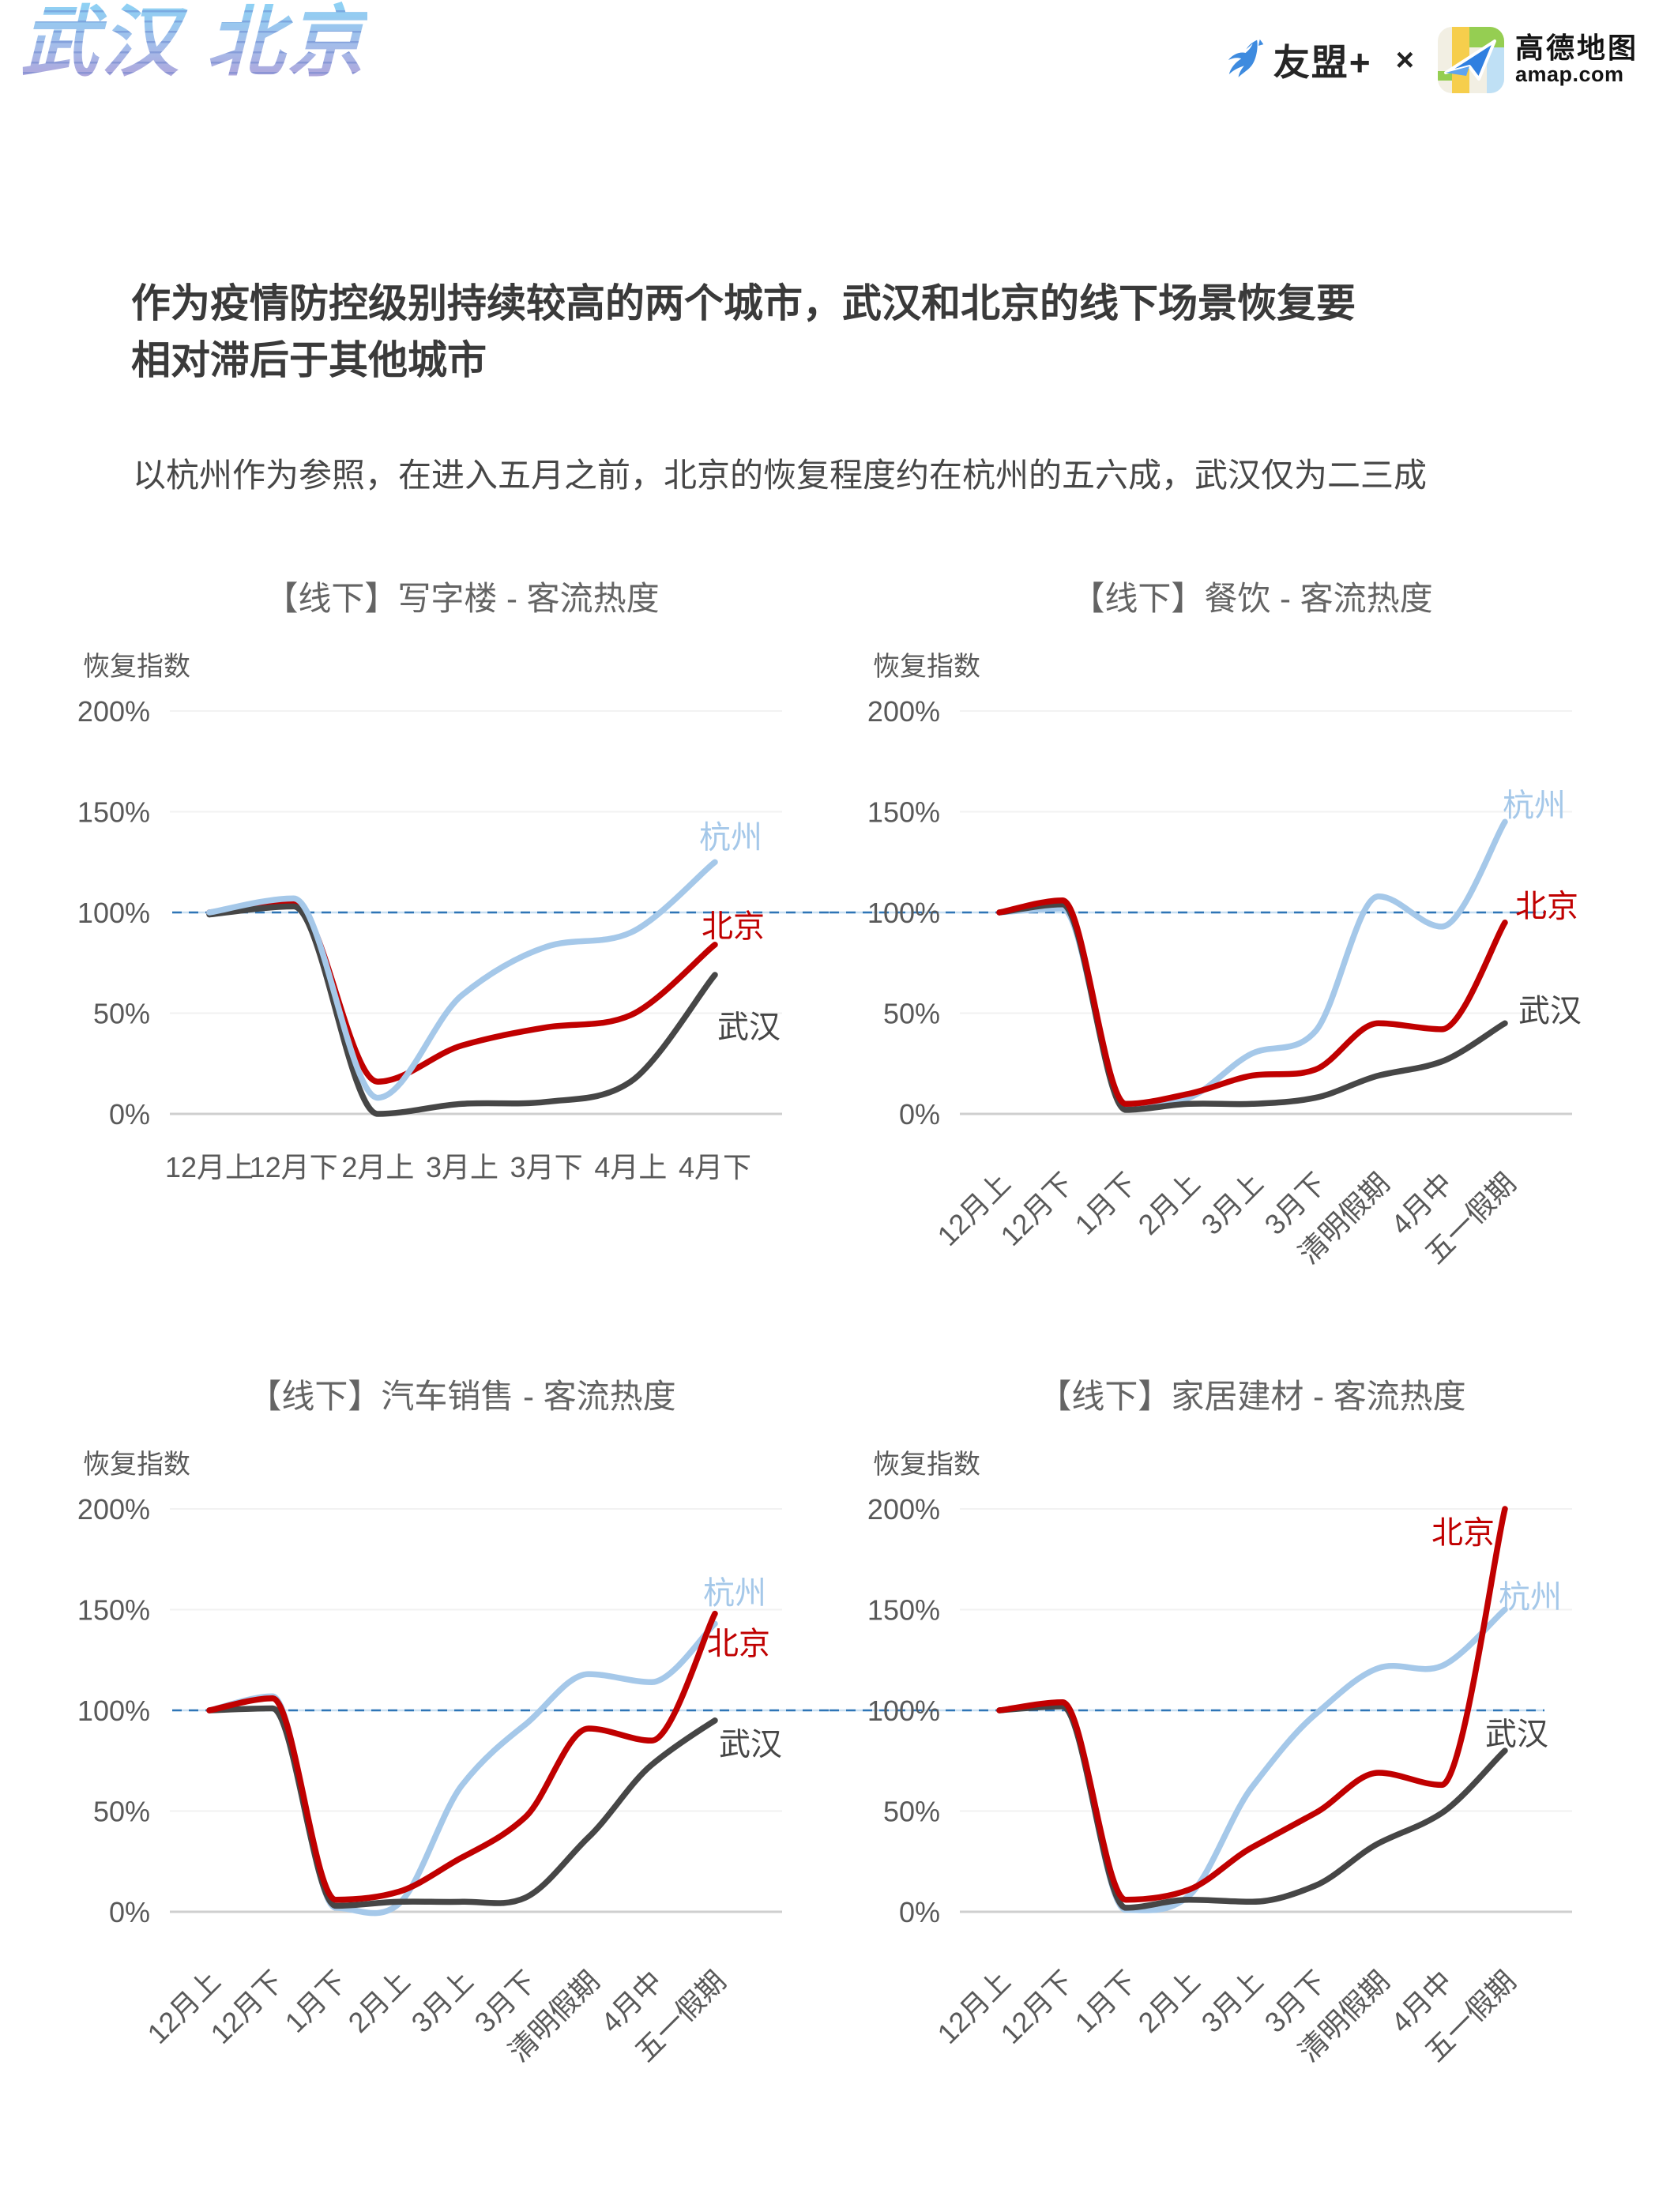 This screenshot has height=2212, width=1659. I want to click on x-tick-label: 4月上, so click(631, 1167).